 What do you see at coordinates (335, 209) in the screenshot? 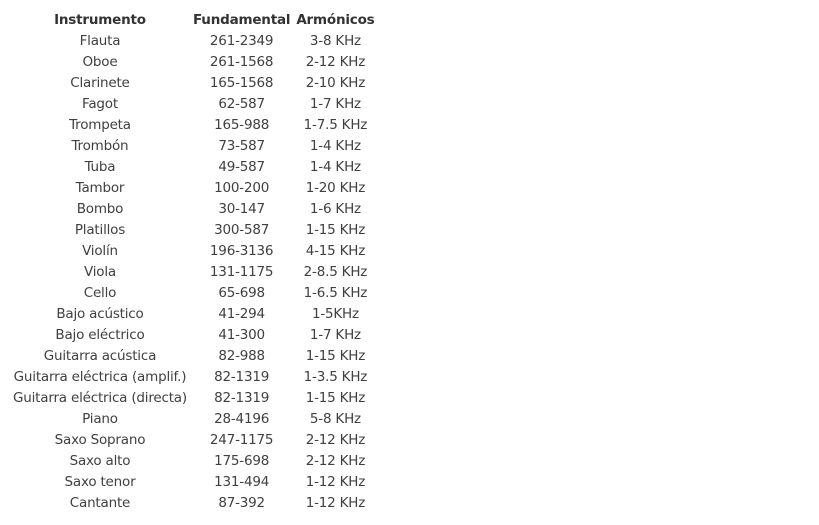
I see `harmonics-cell: 1-6 KHz` at bounding box center [335, 209].